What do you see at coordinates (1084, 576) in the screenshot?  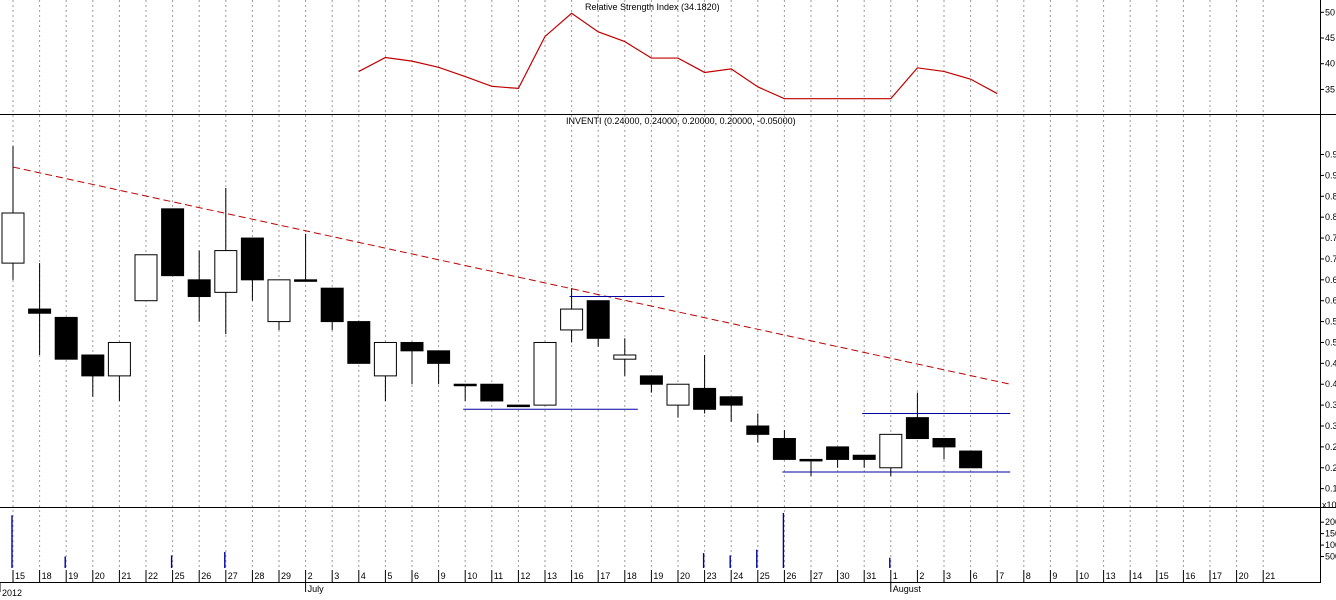 I see `x-tick-label: 10` at bounding box center [1084, 576].